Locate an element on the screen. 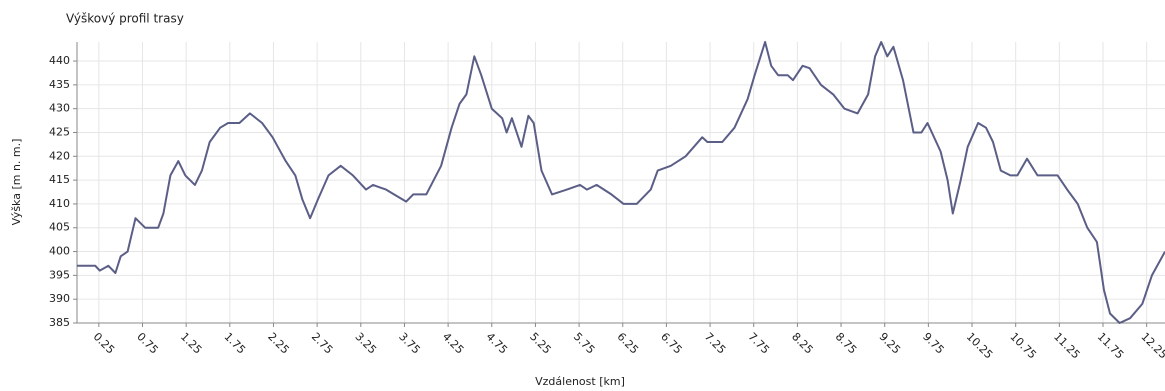 This screenshot has width=1165, height=391. x-tick-label: 9.75 is located at coordinates (933, 343).